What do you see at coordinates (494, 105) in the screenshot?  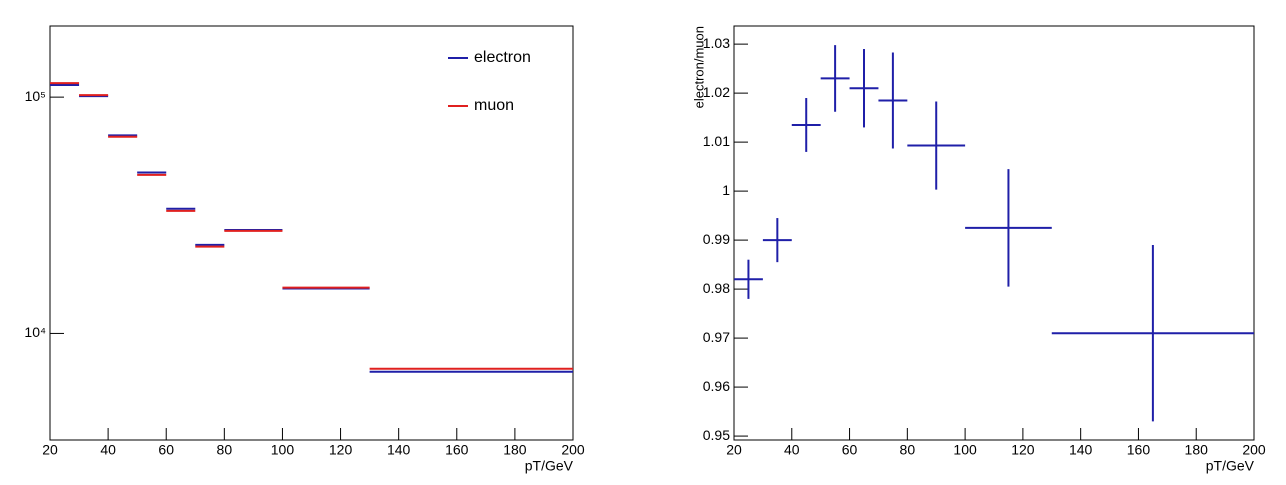 I see `legend-label: muon` at bounding box center [494, 105].